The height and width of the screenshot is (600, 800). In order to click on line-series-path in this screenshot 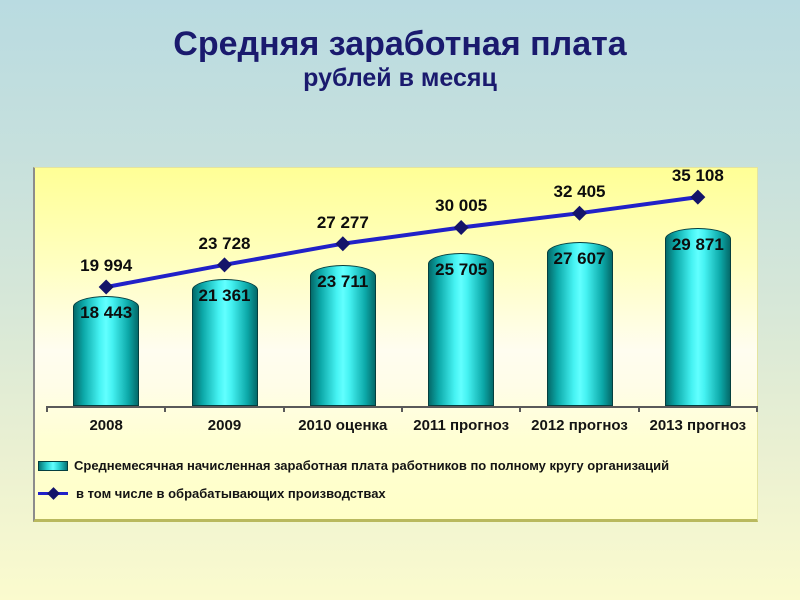, I will do `click(402, 242)`.